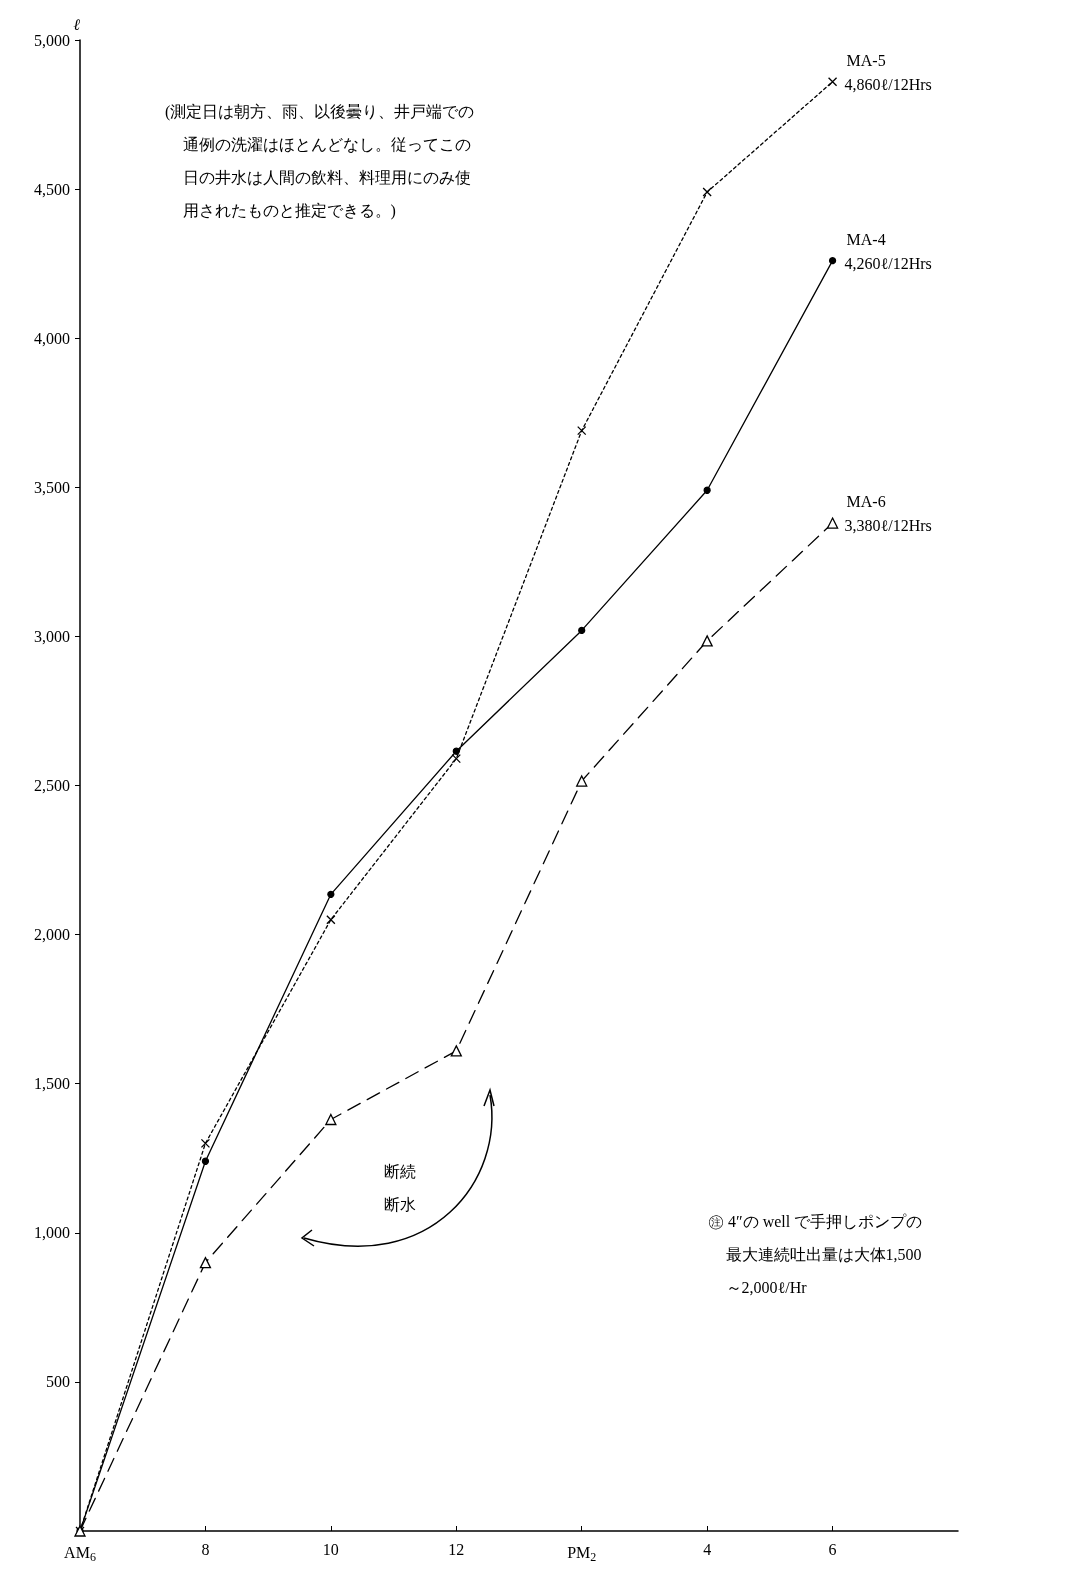 This screenshot has height=1569, width=1070. I want to click on y-tick-label: 5,000, so click(52, 40).